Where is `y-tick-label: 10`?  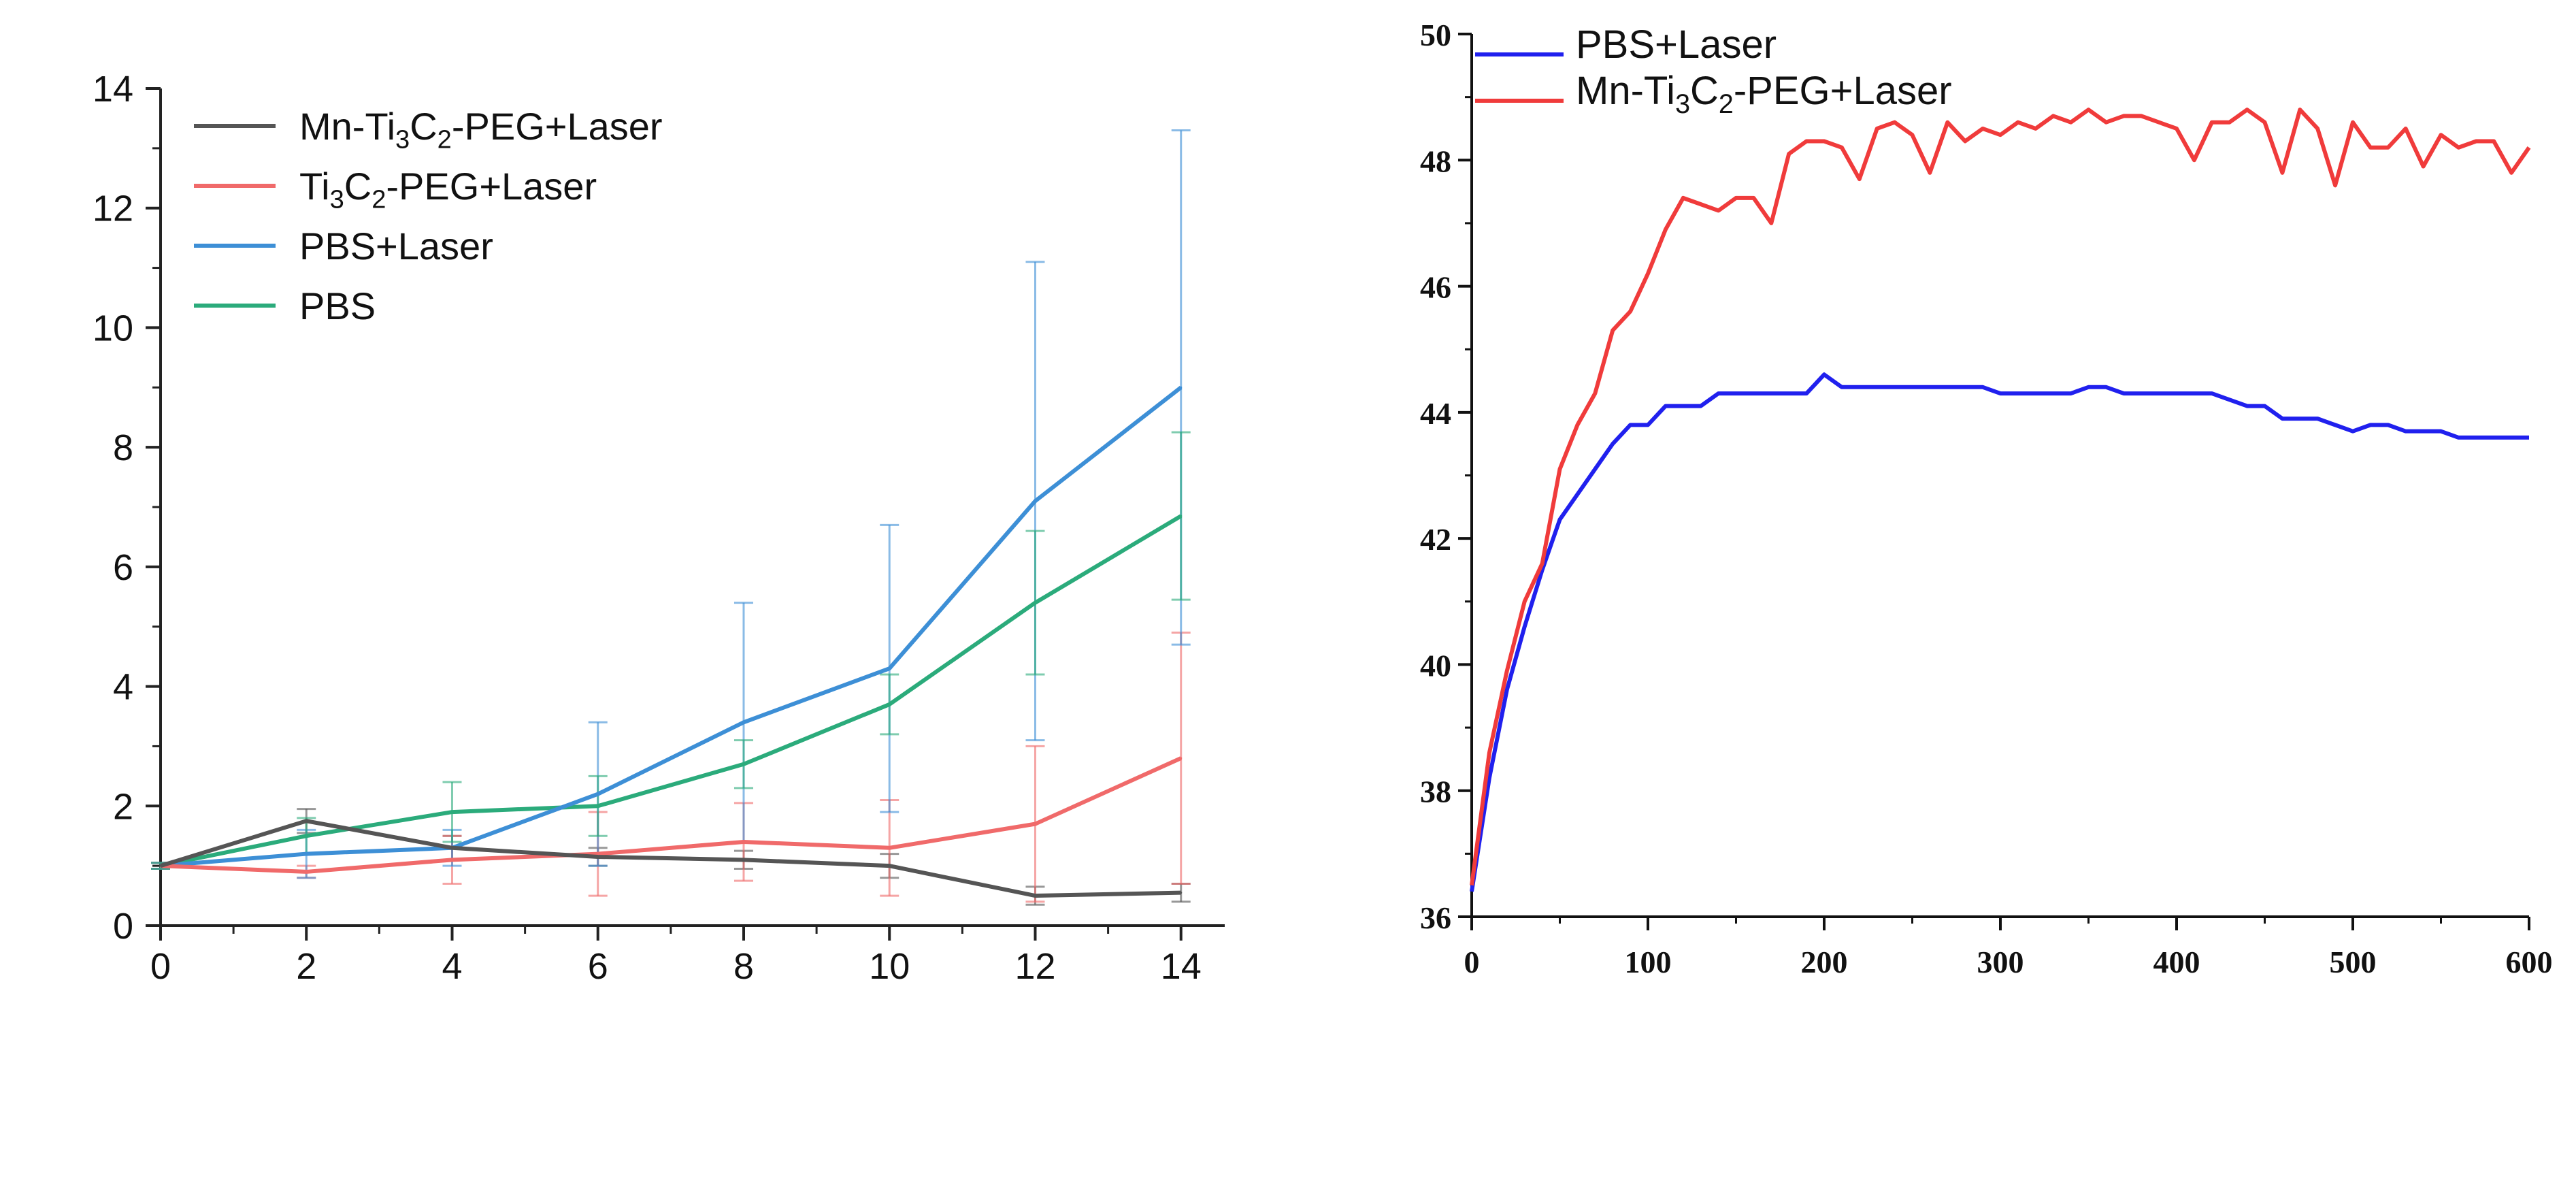
y-tick-label: 10 is located at coordinates (113, 328).